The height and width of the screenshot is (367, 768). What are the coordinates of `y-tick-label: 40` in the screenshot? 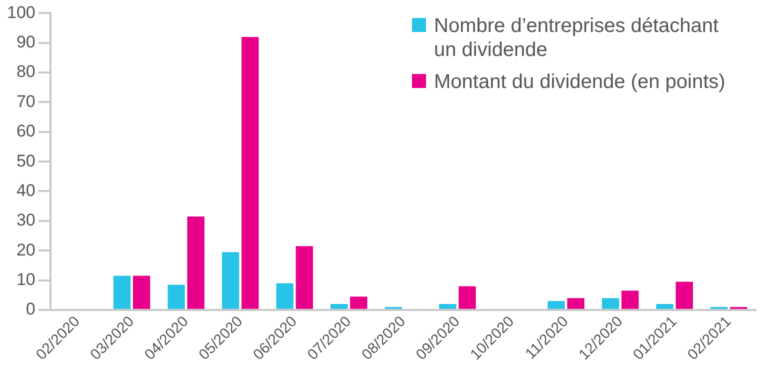 It's located at (26, 190).